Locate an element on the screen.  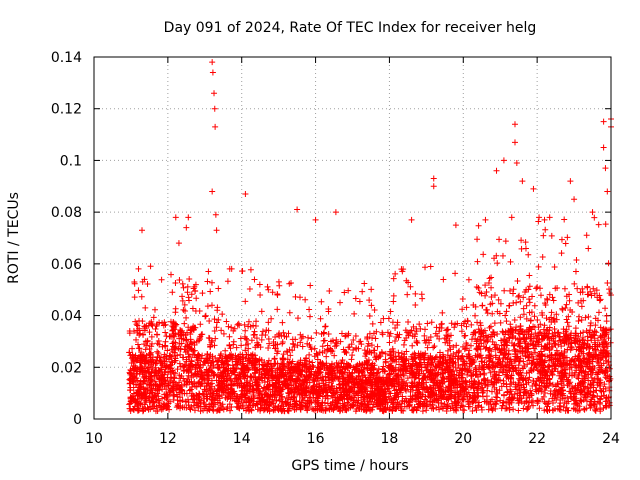
x-tick-label: 20 is located at coordinates (463, 439).